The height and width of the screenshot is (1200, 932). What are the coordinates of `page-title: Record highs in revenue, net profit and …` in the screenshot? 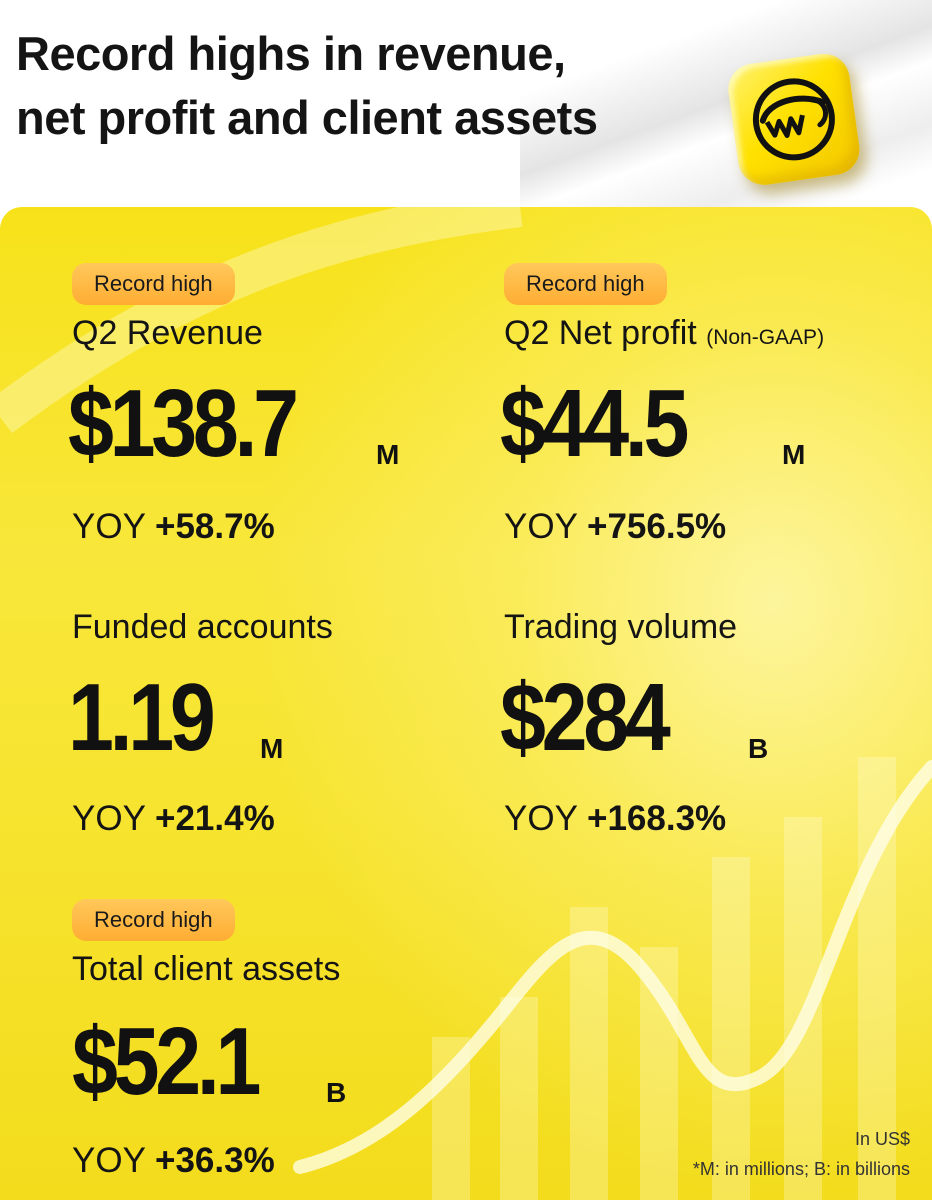 It's located at (366, 86).